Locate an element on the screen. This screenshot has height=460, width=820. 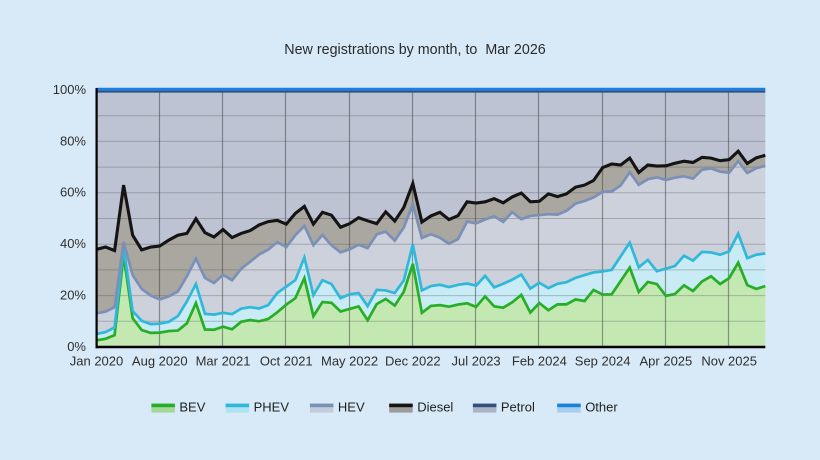
svg-text: PHEV is located at coordinates (272, 407).